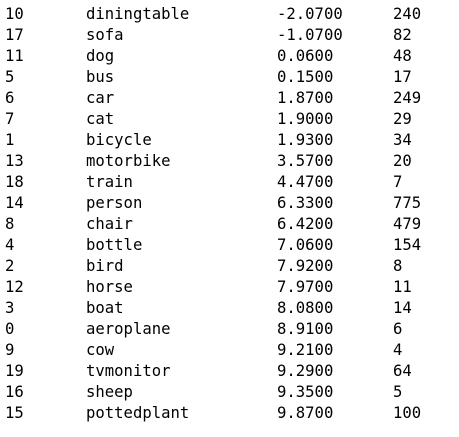  Describe the element at coordinates (407, 413) in the screenshot. I see `row-count: 100` at that location.